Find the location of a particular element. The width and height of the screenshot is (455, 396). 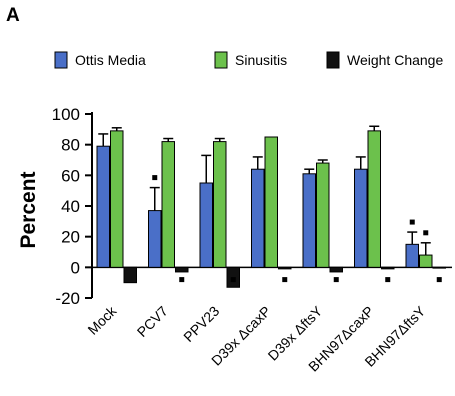

y-tick-label-60: 60 is located at coordinates (70, 175).